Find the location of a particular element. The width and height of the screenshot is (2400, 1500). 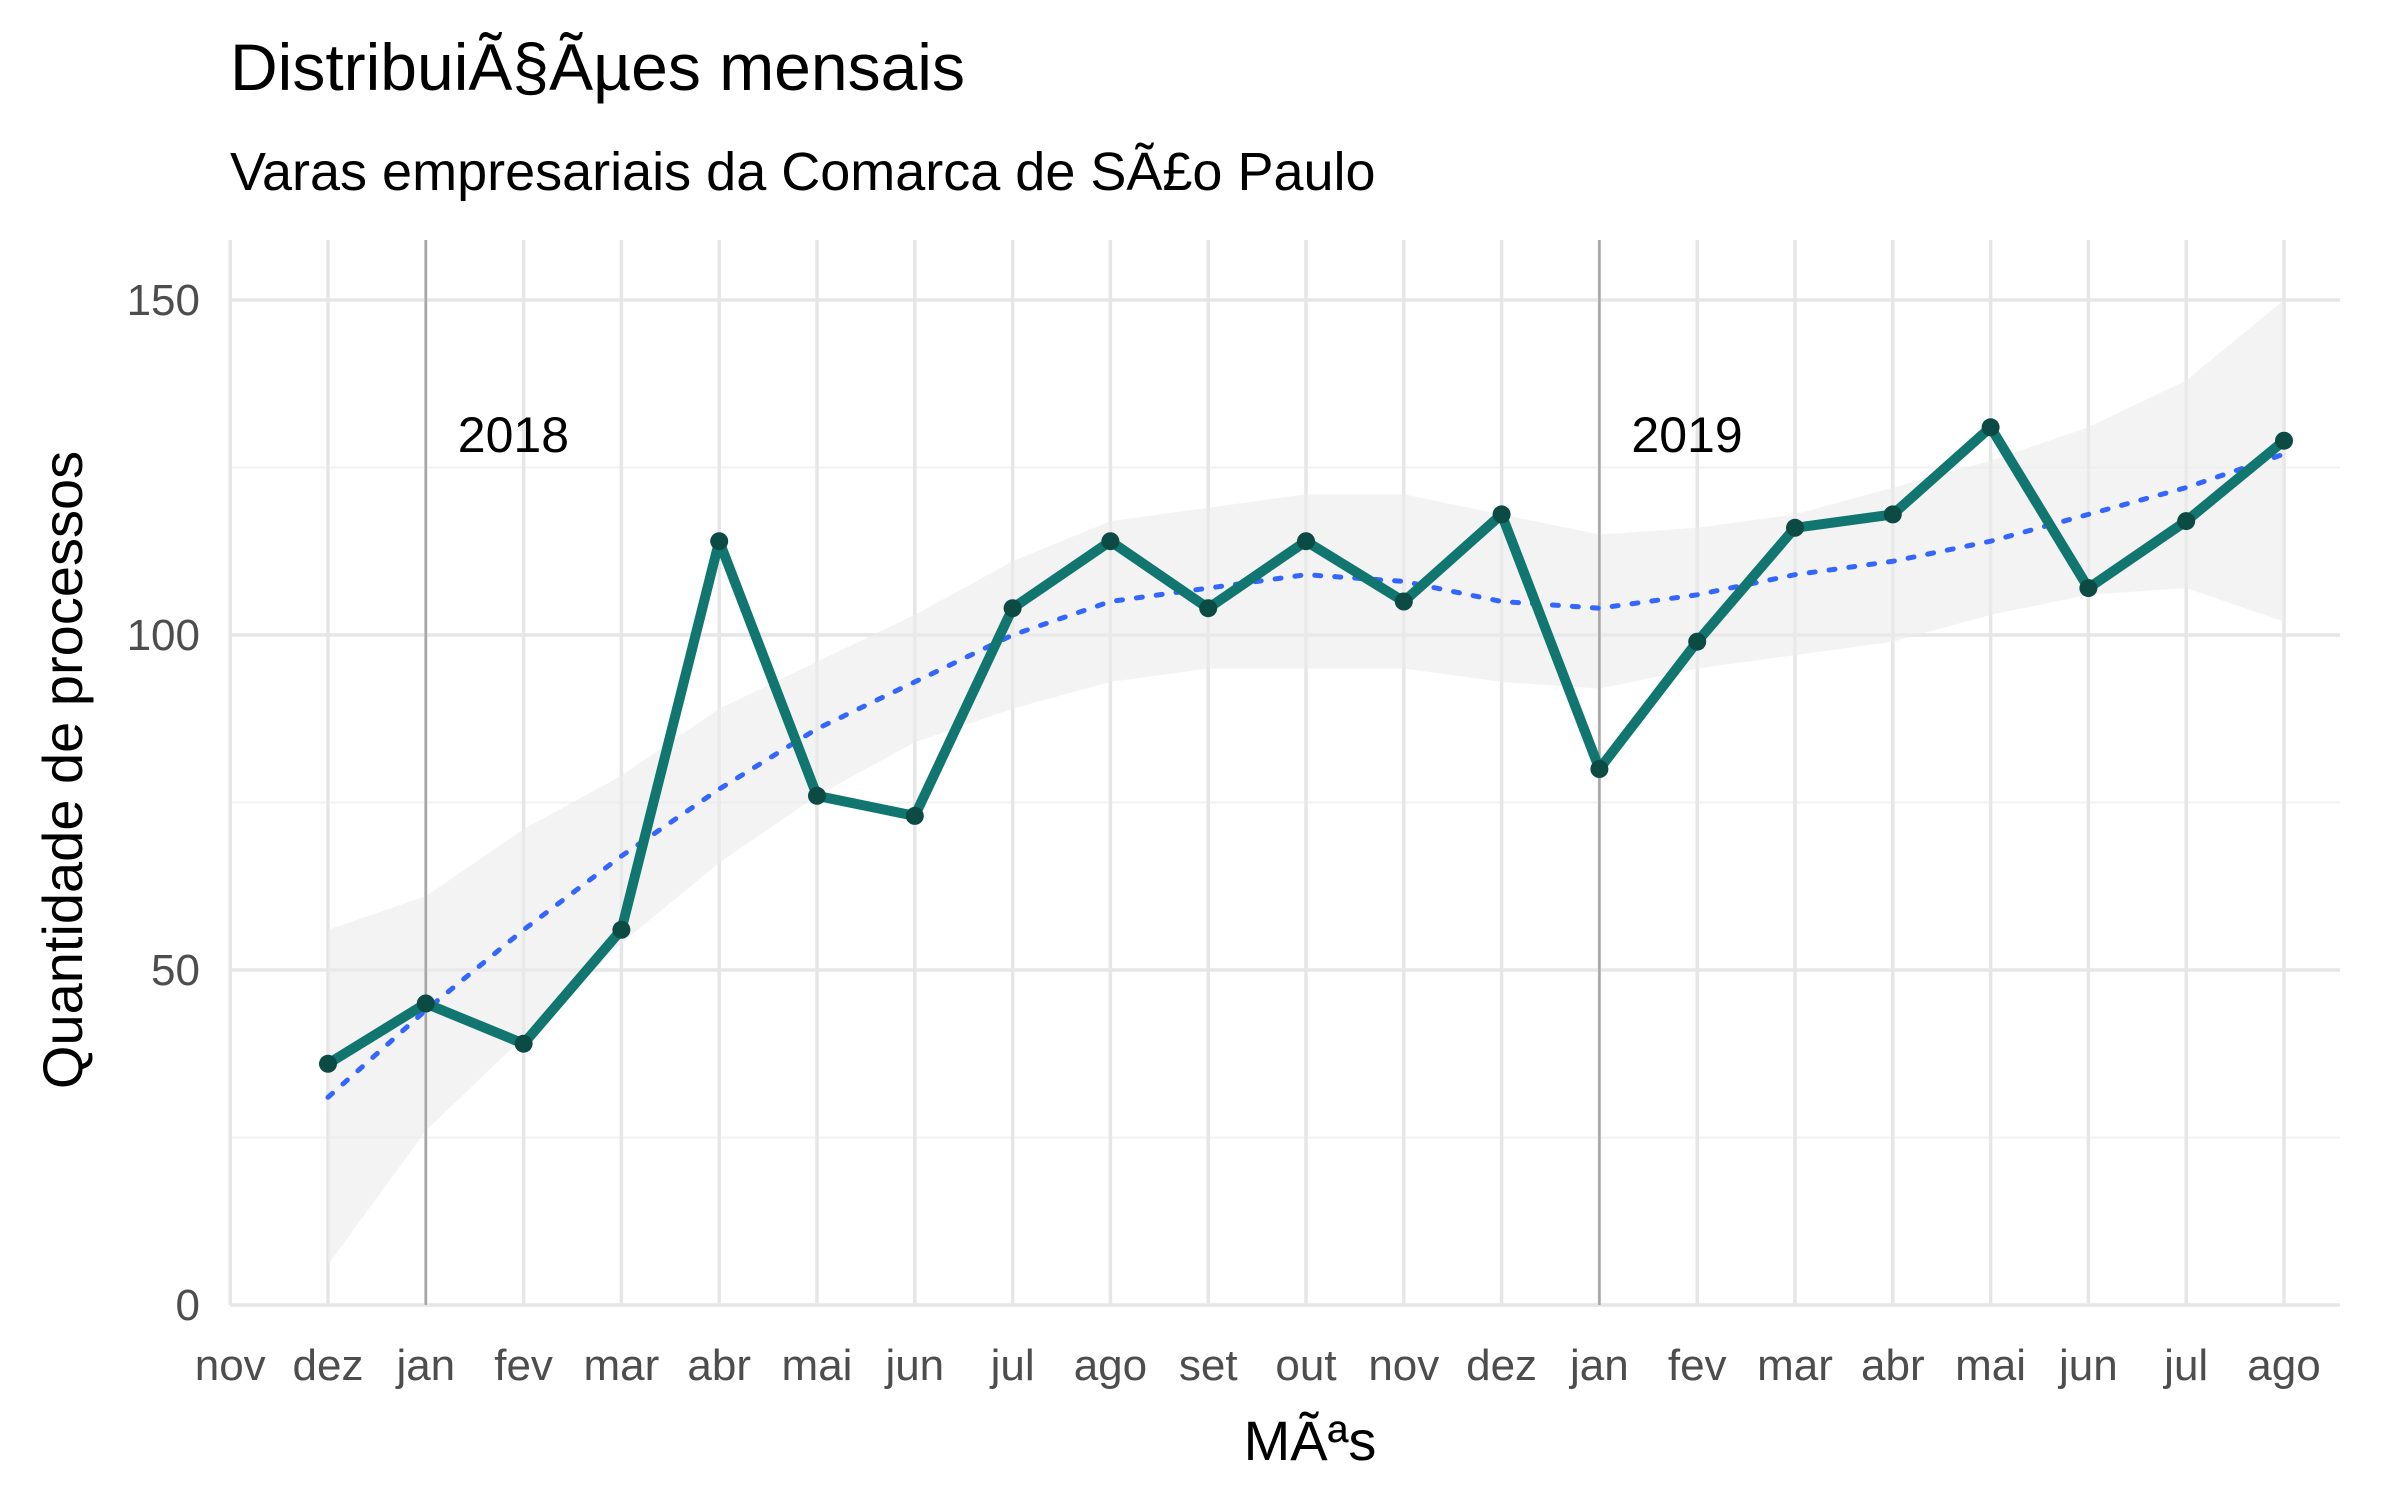

y-tick-label: 150 is located at coordinates (163, 300).